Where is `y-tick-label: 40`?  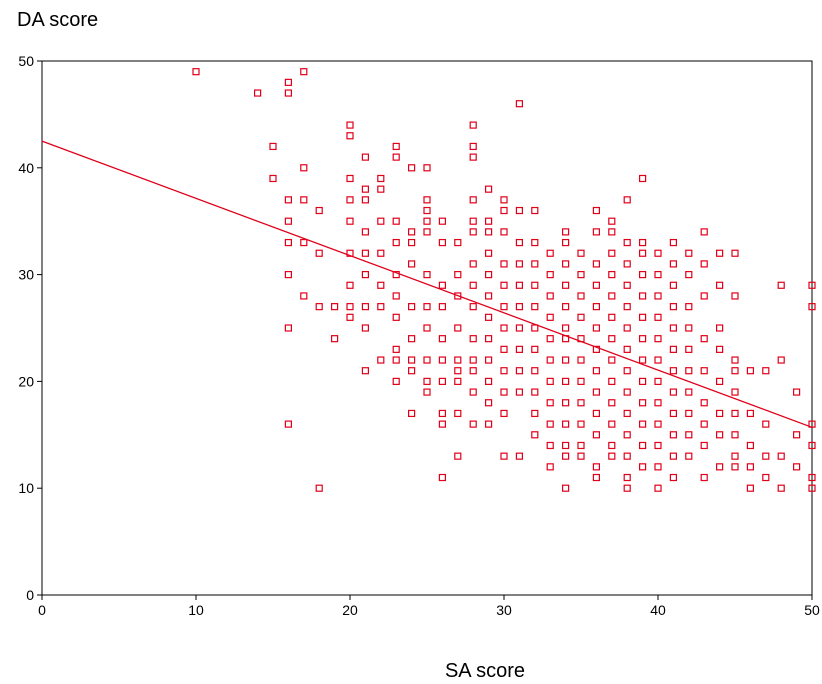 y-tick-label: 40 is located at coordinates (26, 168).